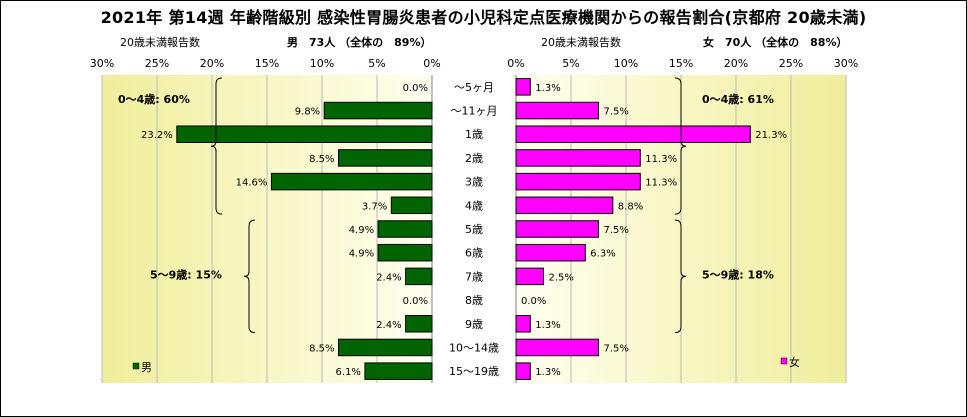  What do you see at coordinates (252, 183) in the screenshot?
I see `male-value-label: 14.6%` at bounding box center [252, 183].